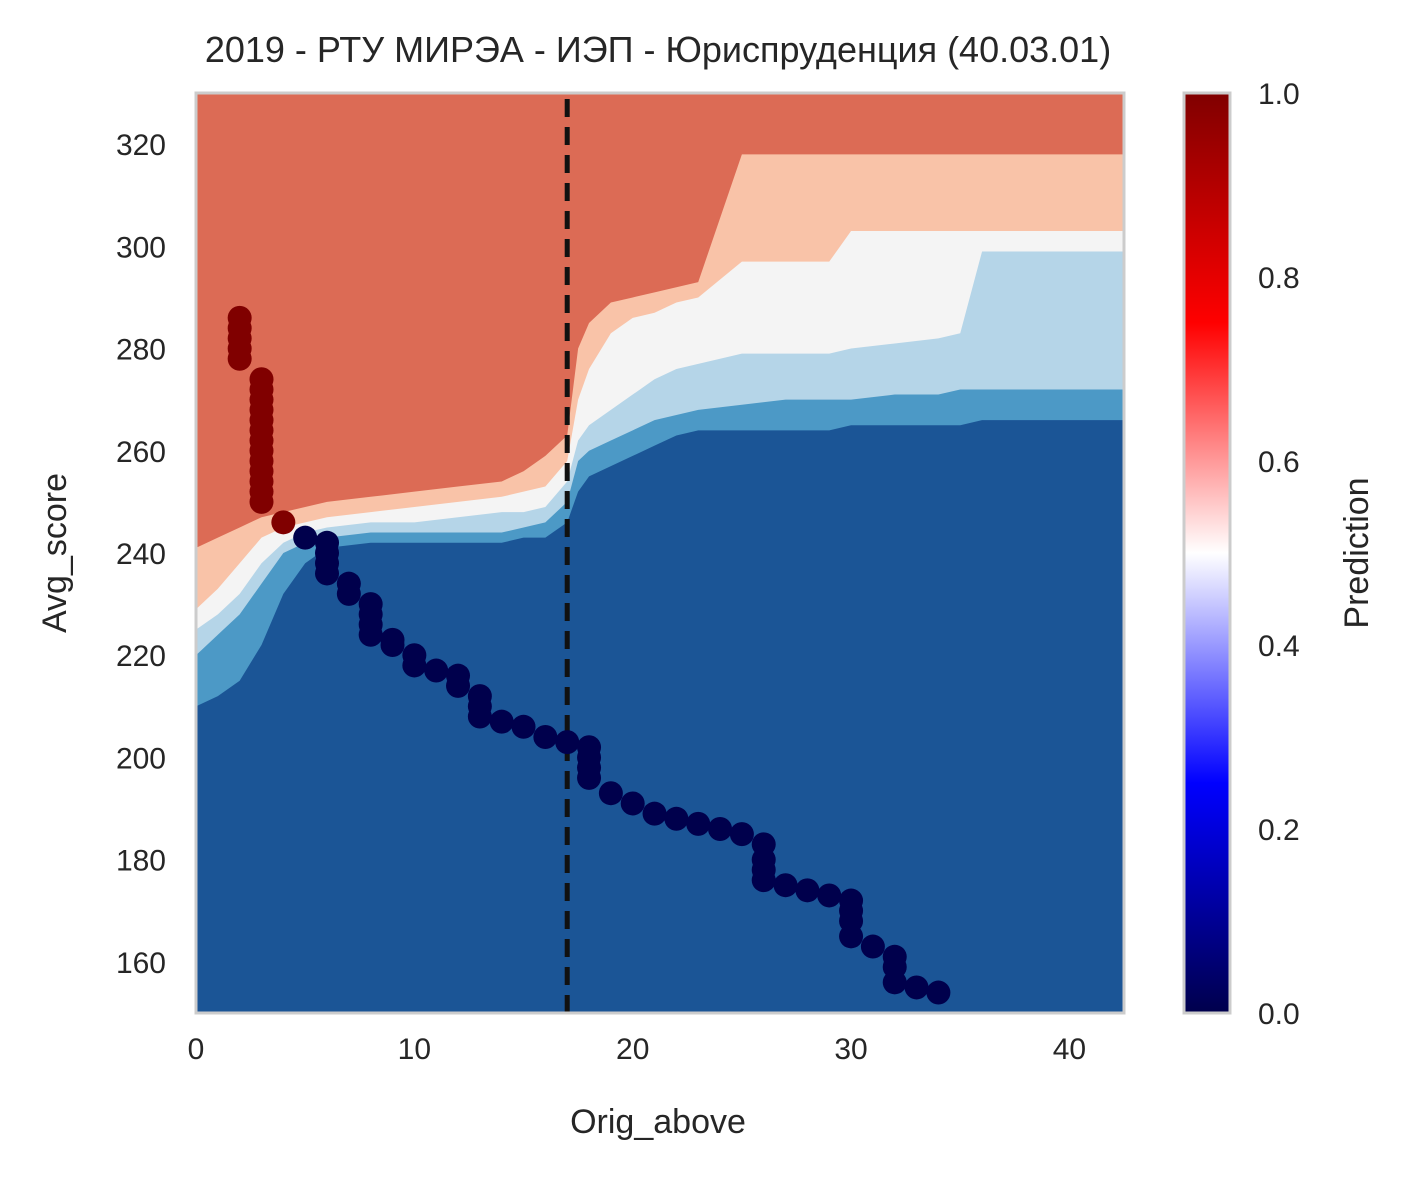 The height and width of the screenshot is (1178, 1405). Describe the element at coordinates (1279, 94) in the screenshot. I see `colorbar-tick-label: 1.0` at that location.